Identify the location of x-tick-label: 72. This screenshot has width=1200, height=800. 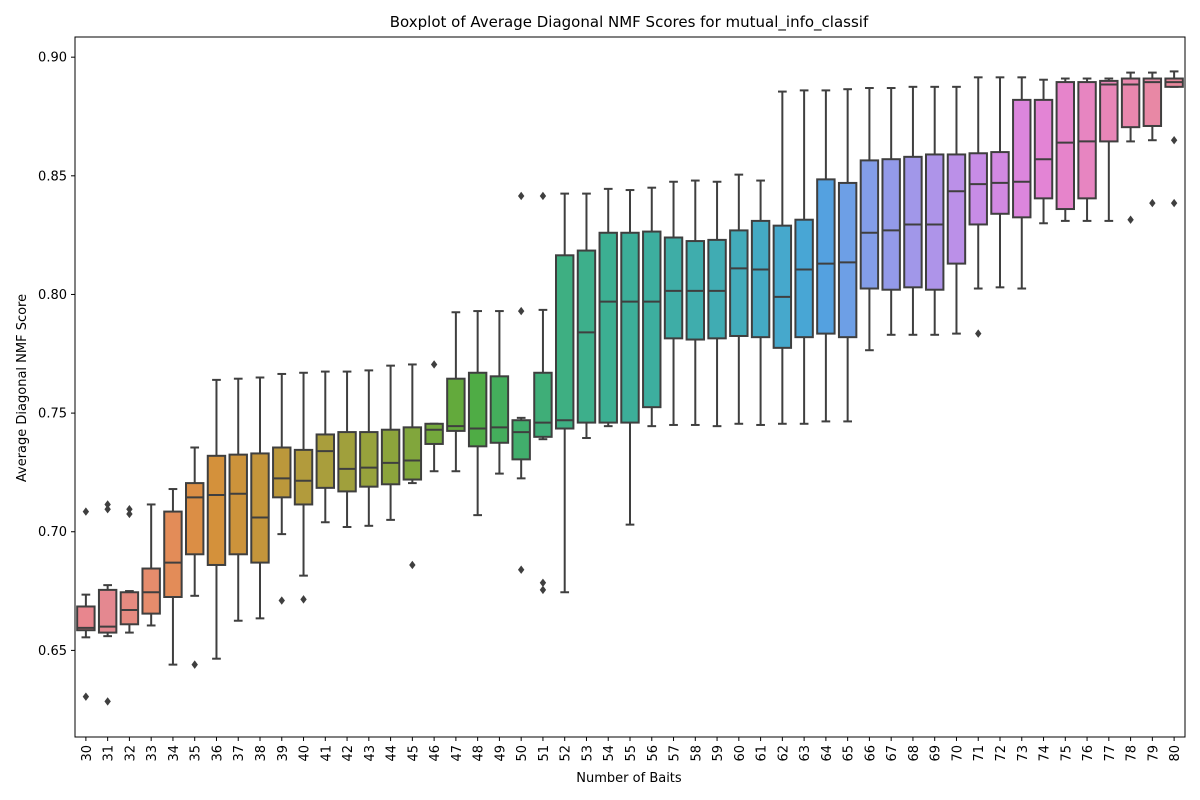
(1001, 753).